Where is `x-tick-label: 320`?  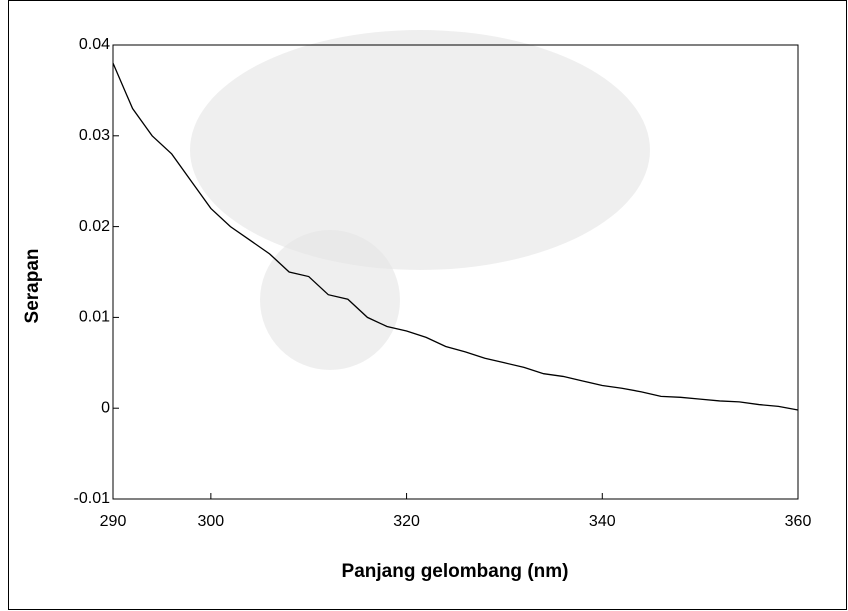
x-tick-label: 320 is located at coordinates (406, 521).